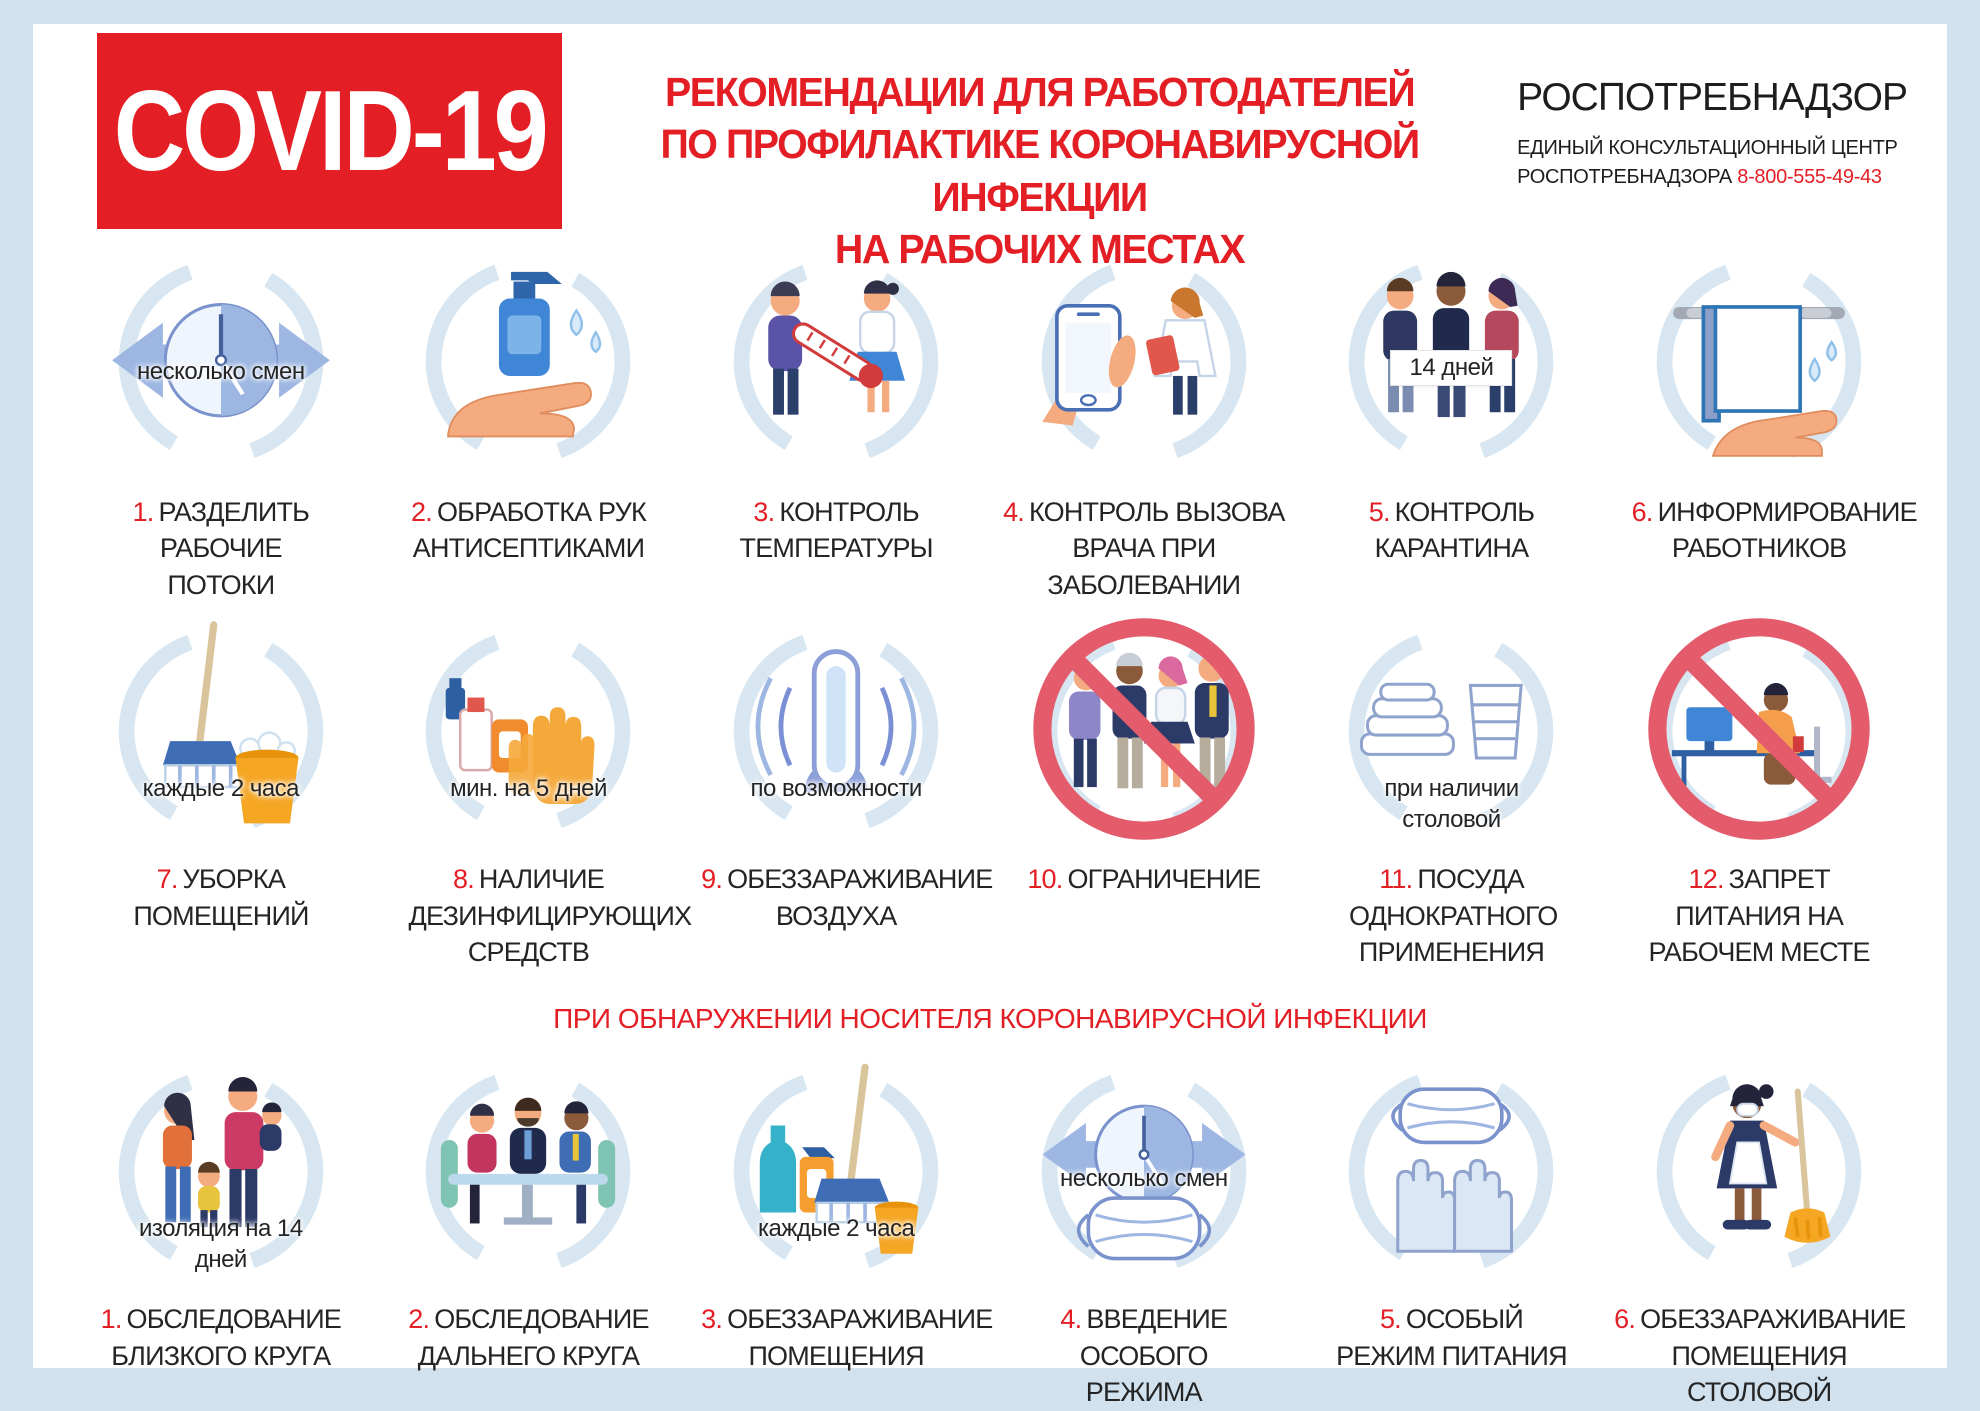  I want to click on item-label: 11. ПОСУДА ОДНОКРАТНОГО ПРИМЕНЕНИЯ, so click(1453, 916).